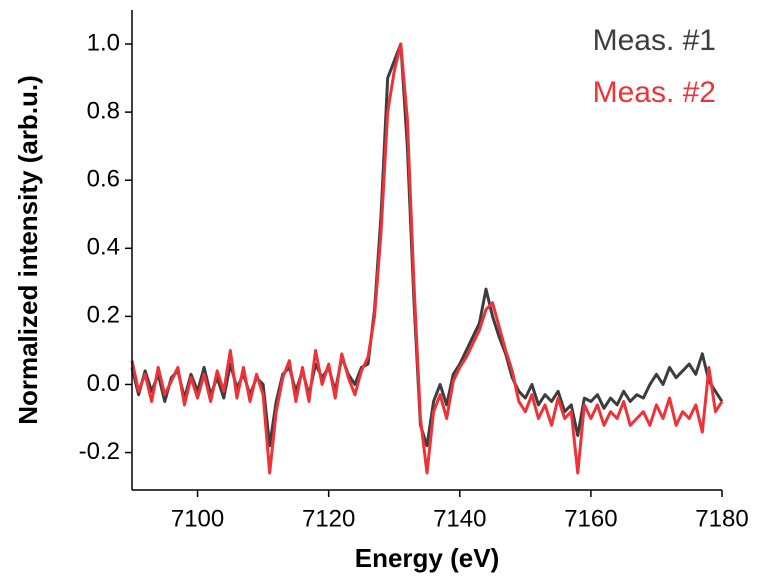 This screenshot has width=760, height=580. What do you see at coordinates (103, 383) in the screenshot?
I see `y-tick-label: 0.0` at bounding box center [103, 383].